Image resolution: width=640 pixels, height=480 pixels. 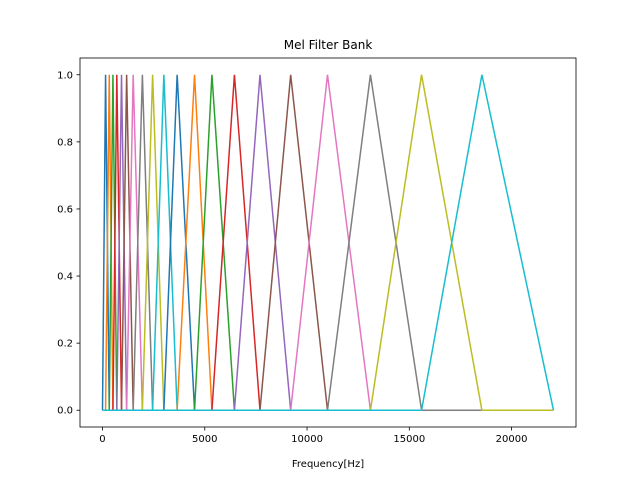 What do you see at coordinates (512, 439) in the screenshot?
I see `x-tick-label: 20000` at bounding box center [512, 439].